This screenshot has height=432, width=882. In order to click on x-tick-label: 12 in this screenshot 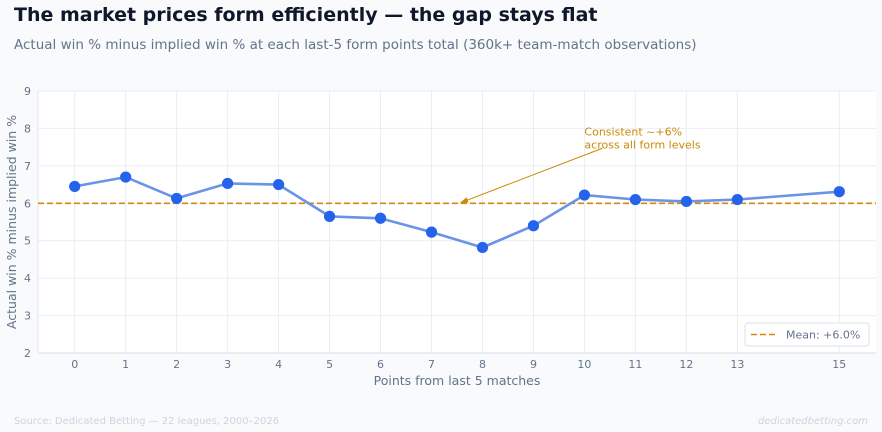, I will do `click(686, 364)`.